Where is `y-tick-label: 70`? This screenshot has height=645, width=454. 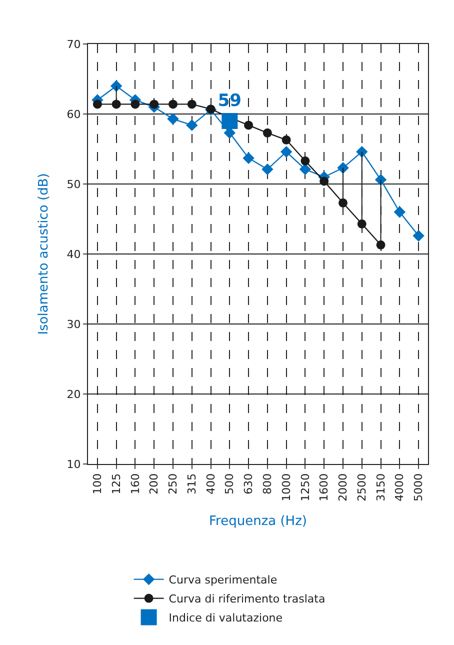
y-tick-label: 70 is located at coordinates (73, 44).